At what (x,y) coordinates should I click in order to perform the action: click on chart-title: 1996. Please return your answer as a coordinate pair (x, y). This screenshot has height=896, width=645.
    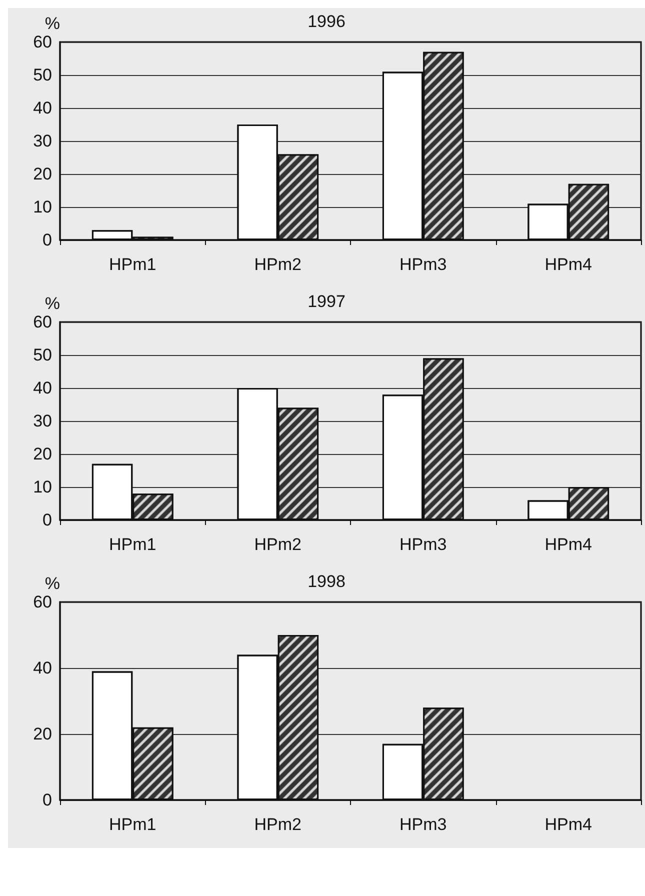
    Looking at the image, I should click on (327, 21).